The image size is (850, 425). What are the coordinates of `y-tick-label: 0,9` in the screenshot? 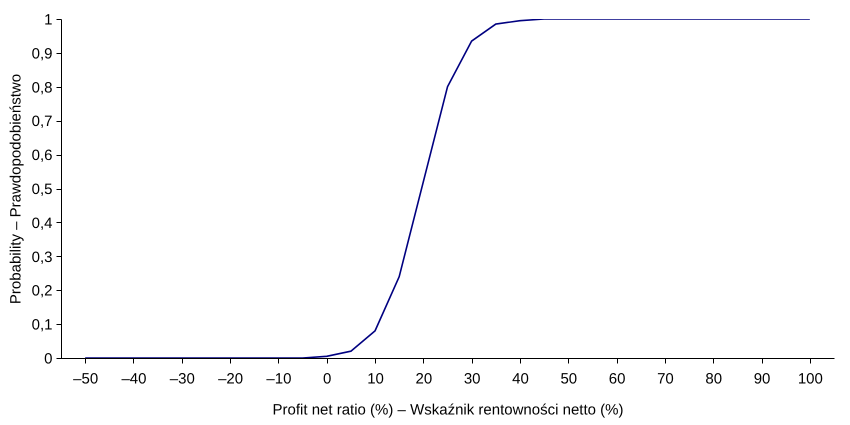 It's located at (42, 53).